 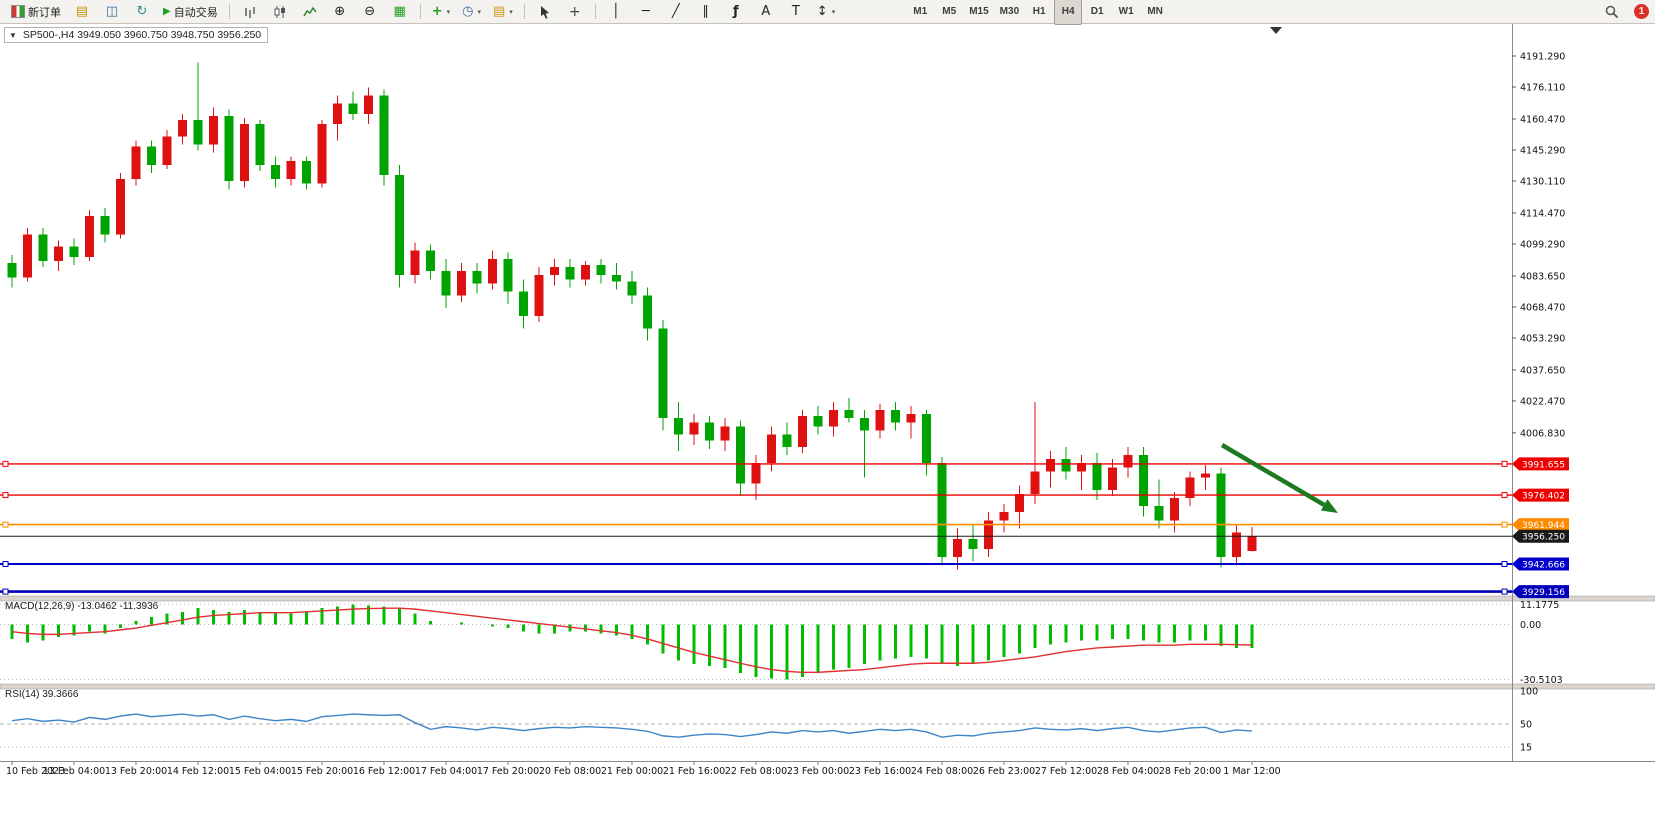 I want to click on arrows-tool-icon: ↕, so click(x=822, y=11).